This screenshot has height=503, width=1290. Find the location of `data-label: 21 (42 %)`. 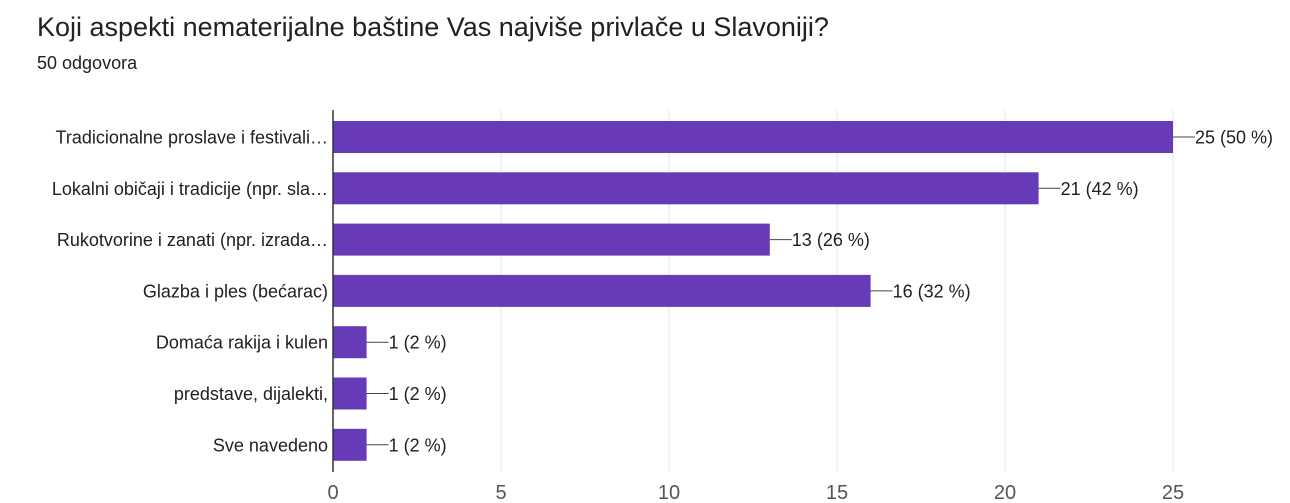

data-label: 21 (42 %) is located at coordinates (1100, 189).